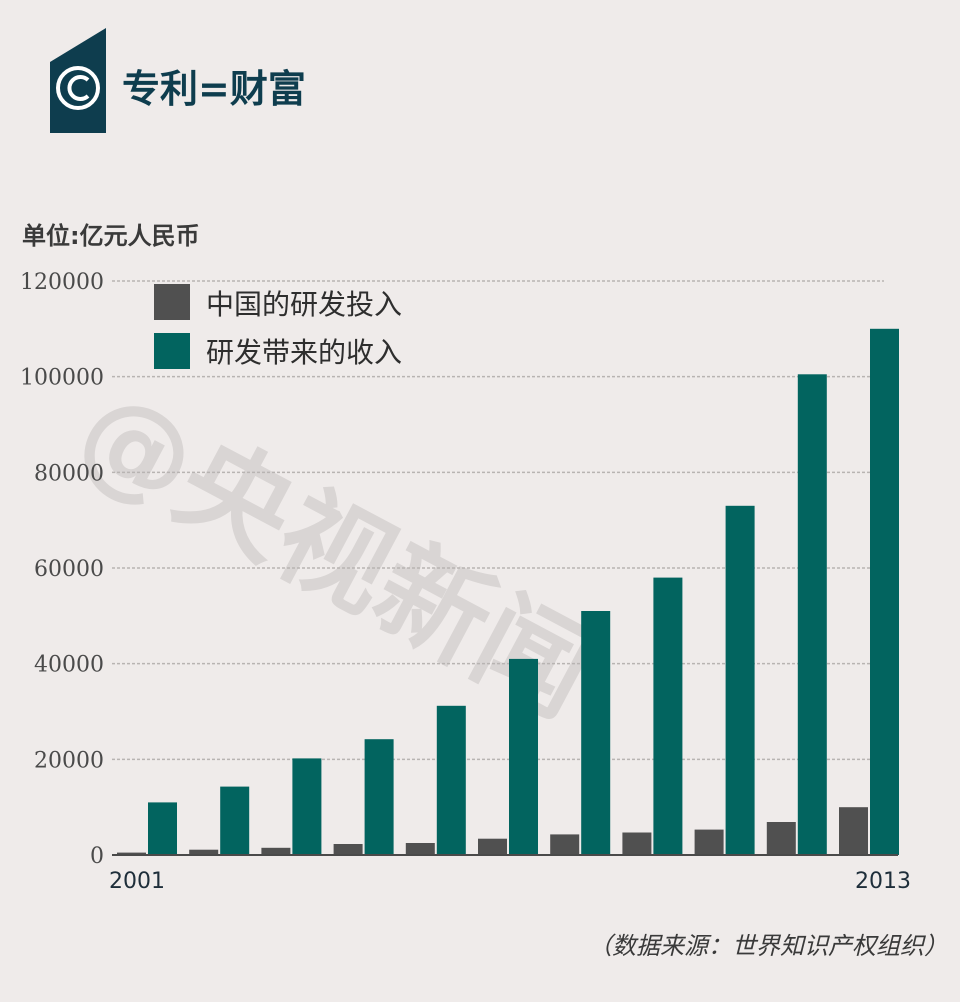 Image resolution: width=960 pixels, height=1002 pixels. I want to click on source-note: （数据来源：世界知识产权组织）, so click(768, 946).